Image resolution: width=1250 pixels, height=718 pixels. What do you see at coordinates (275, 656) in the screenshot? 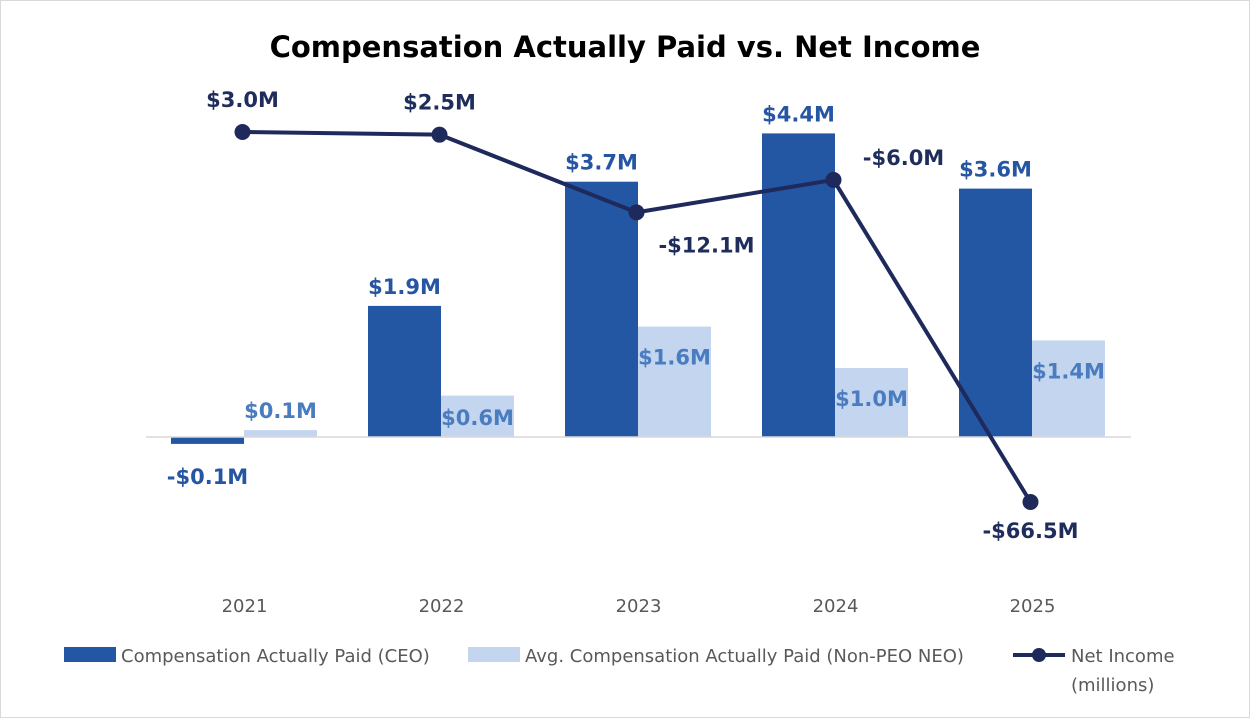
I see `legend-label-ceo: Compensation Actually Paid (CEO)` at bounding box center [275, 656].